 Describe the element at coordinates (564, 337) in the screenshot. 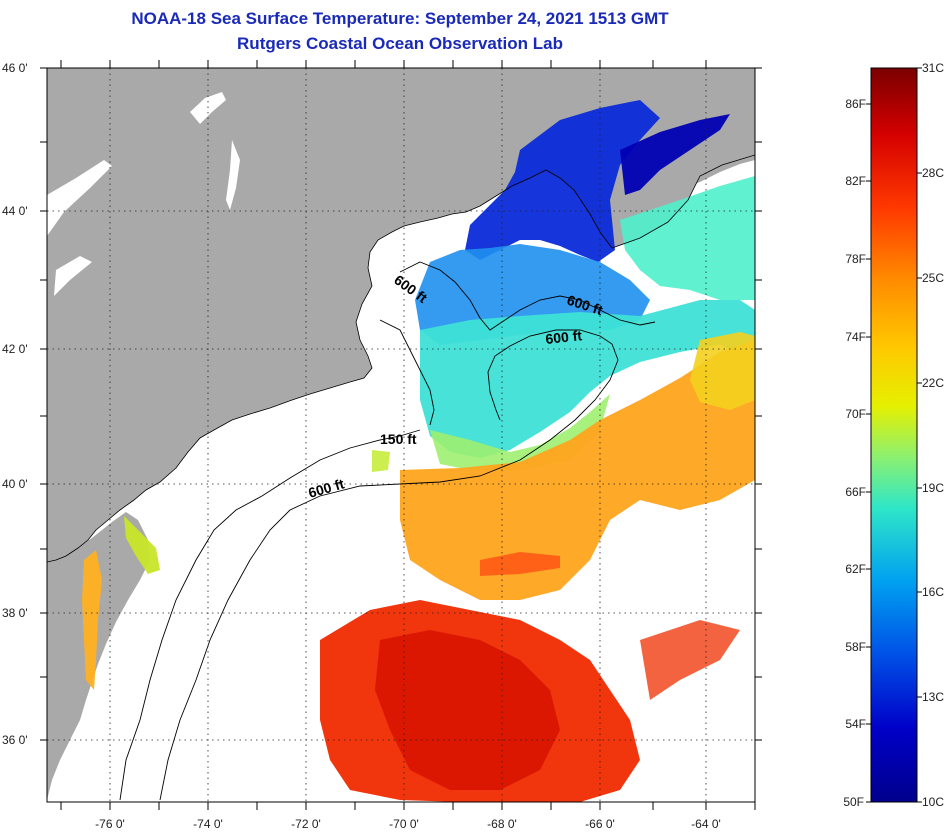

I see `contour-label-georges-bank: 600 ft` at that location.